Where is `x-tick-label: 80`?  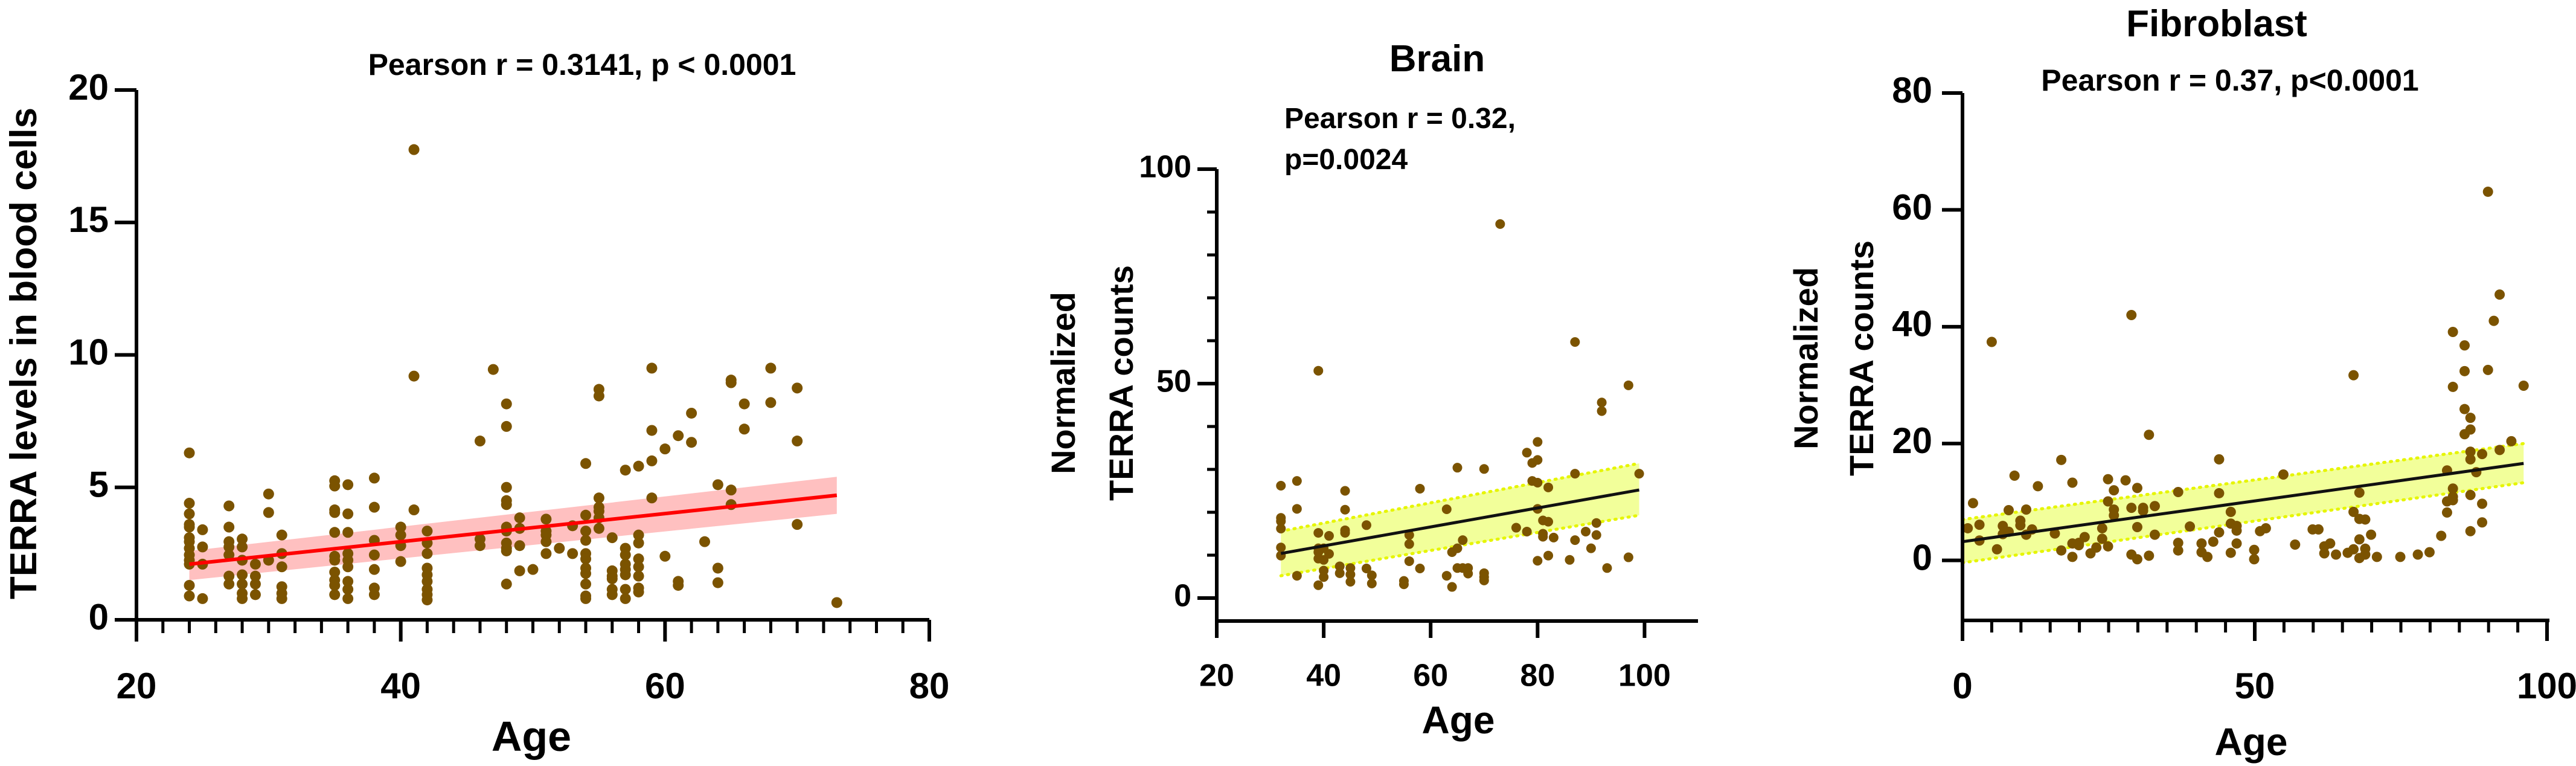
x-tick-label: 80 is located at coordinates (929, 686).